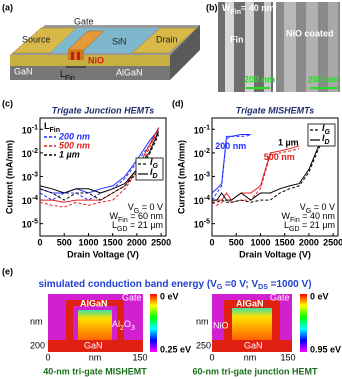 Image resolution: width=342 pixels, height=379 pixels. Describe the element at coordinates (62, 74) in the screenshot. I see `text-part: L` at that location.